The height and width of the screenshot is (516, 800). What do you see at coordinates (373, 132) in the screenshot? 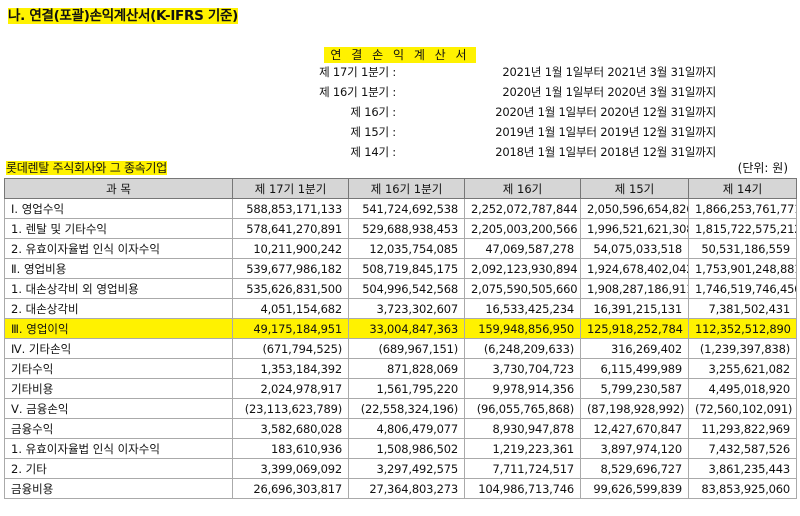
I see `period-label: 제 15기 :` at bounding box center [373, 132].